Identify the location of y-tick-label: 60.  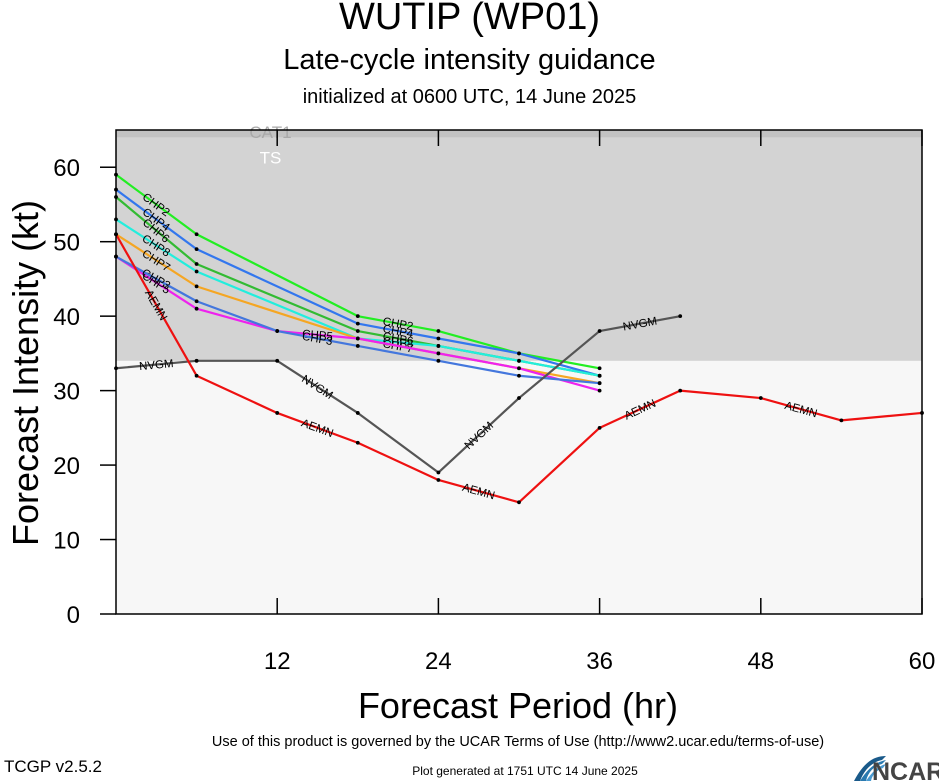
(66, 168).